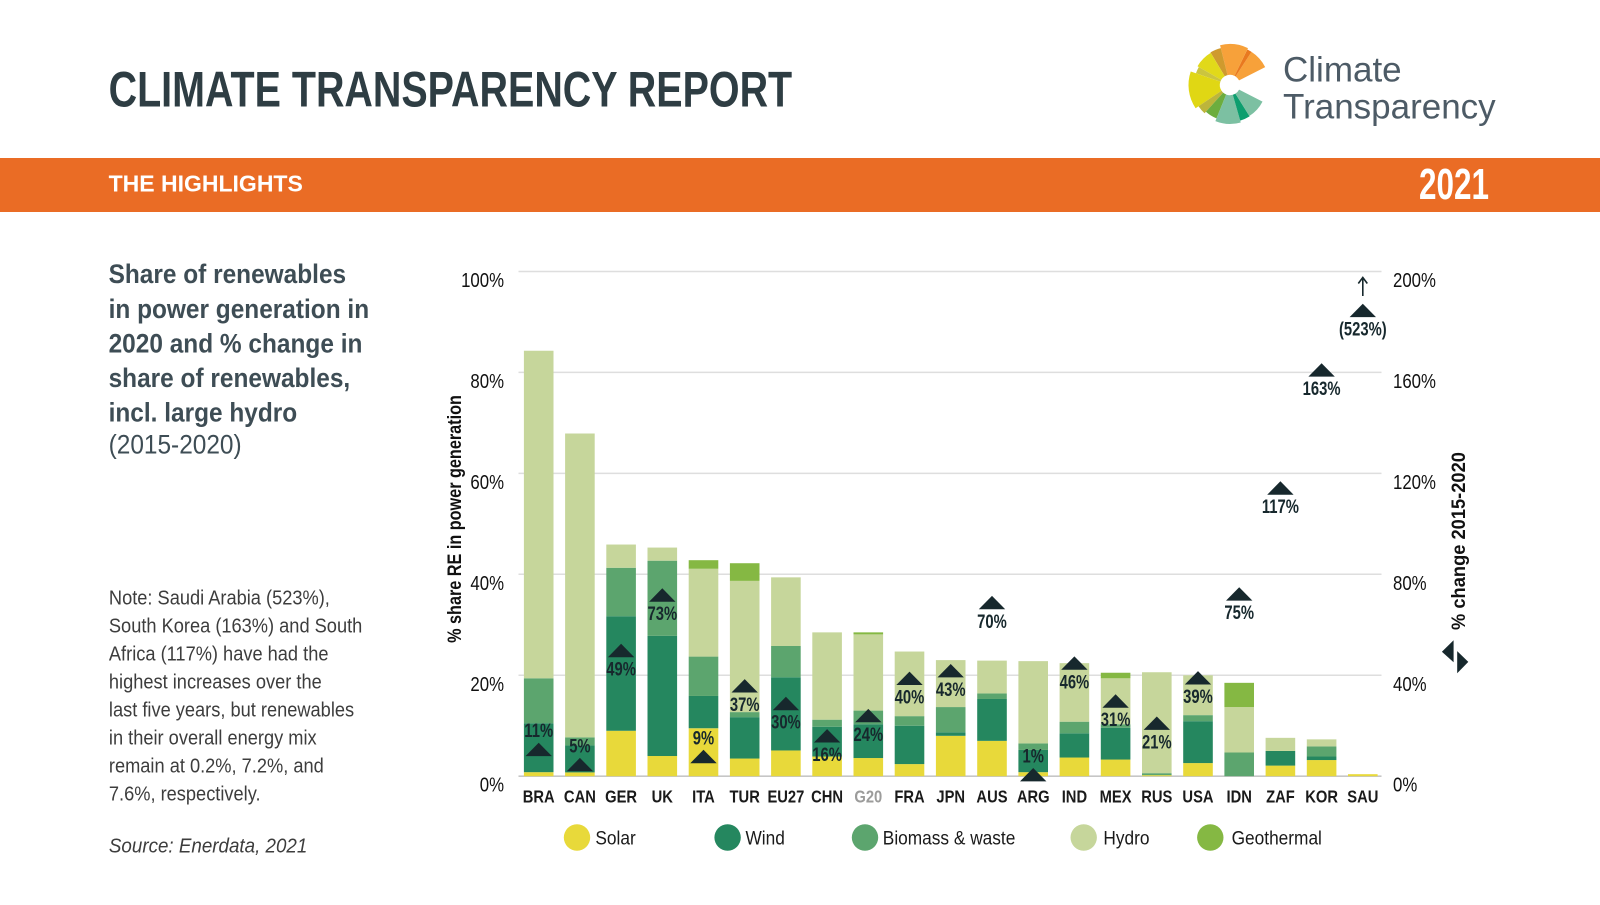  Describe the element at coordinates (662, 797) in the screenshot. I see `svg-text: UK` at that location.